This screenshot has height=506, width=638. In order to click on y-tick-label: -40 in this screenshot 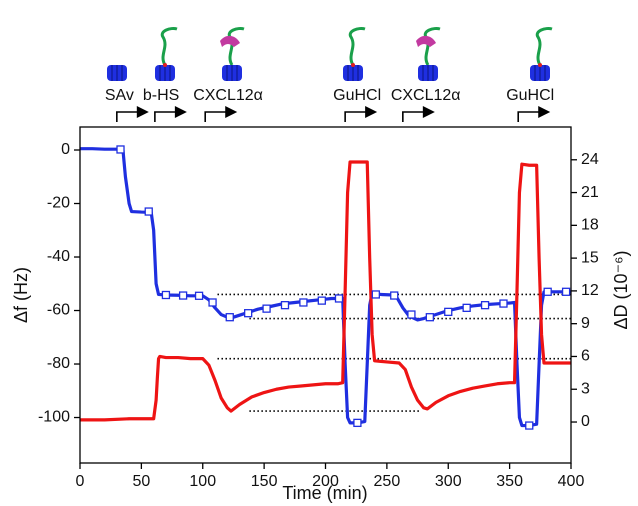, I will do `click(58, 256)`.